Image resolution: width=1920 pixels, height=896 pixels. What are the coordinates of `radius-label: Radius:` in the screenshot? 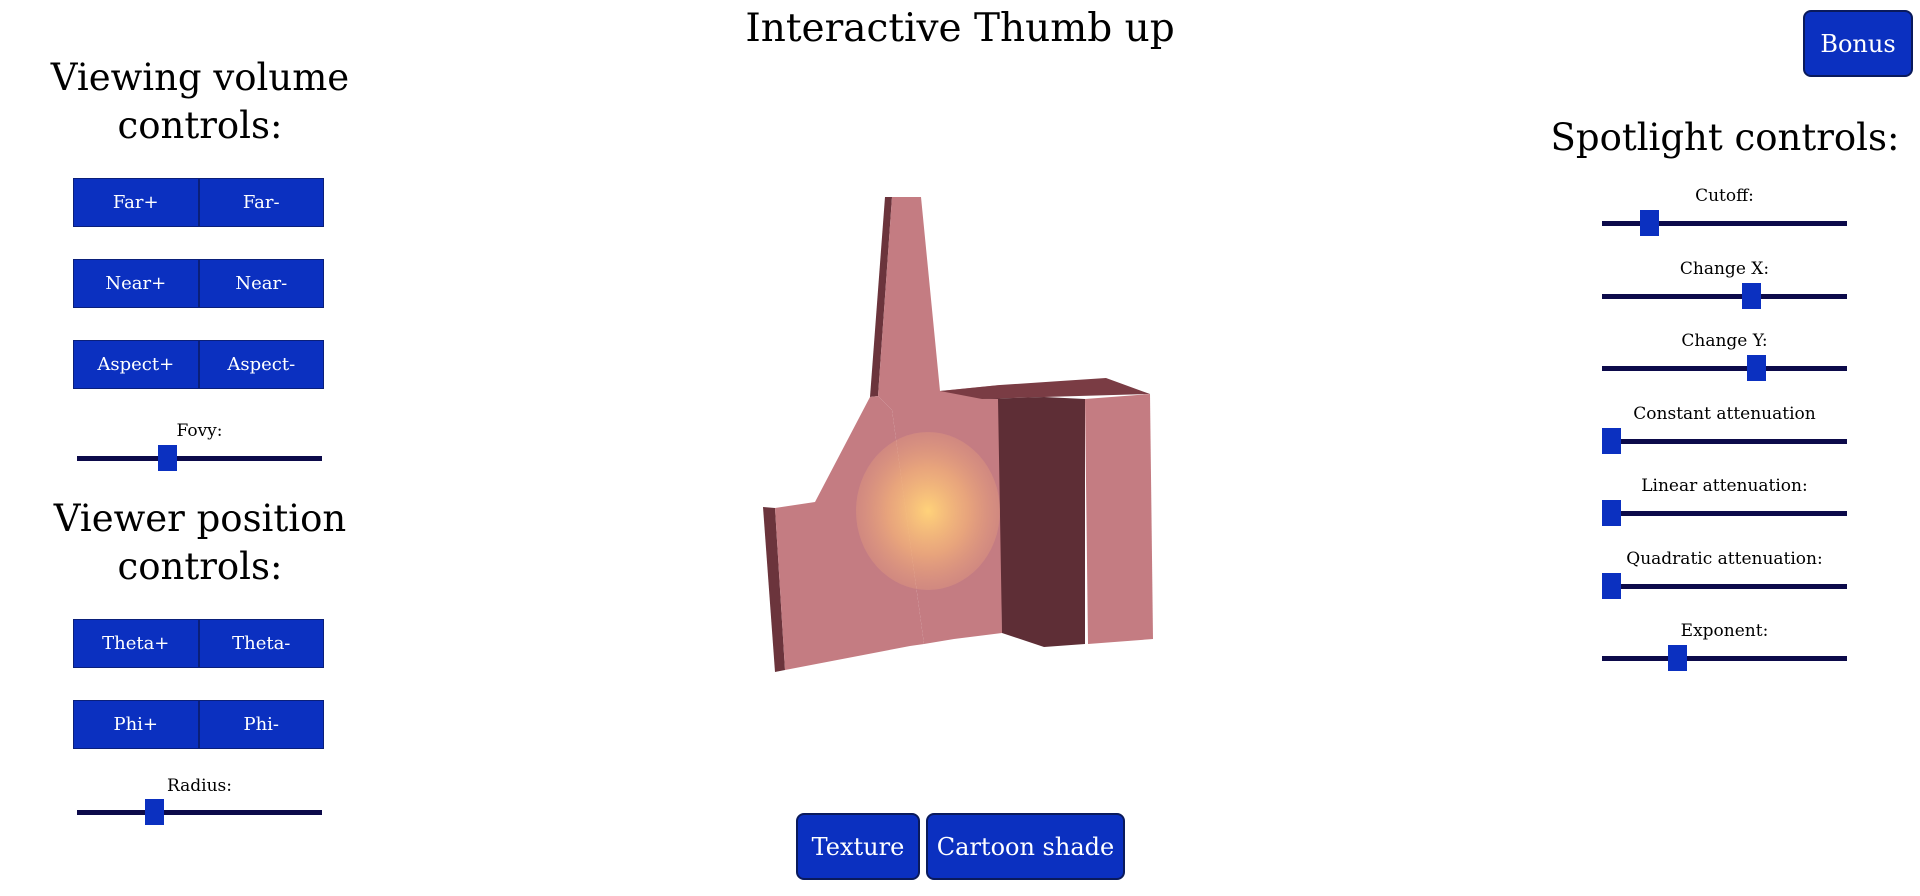 It's located at (199, 786).